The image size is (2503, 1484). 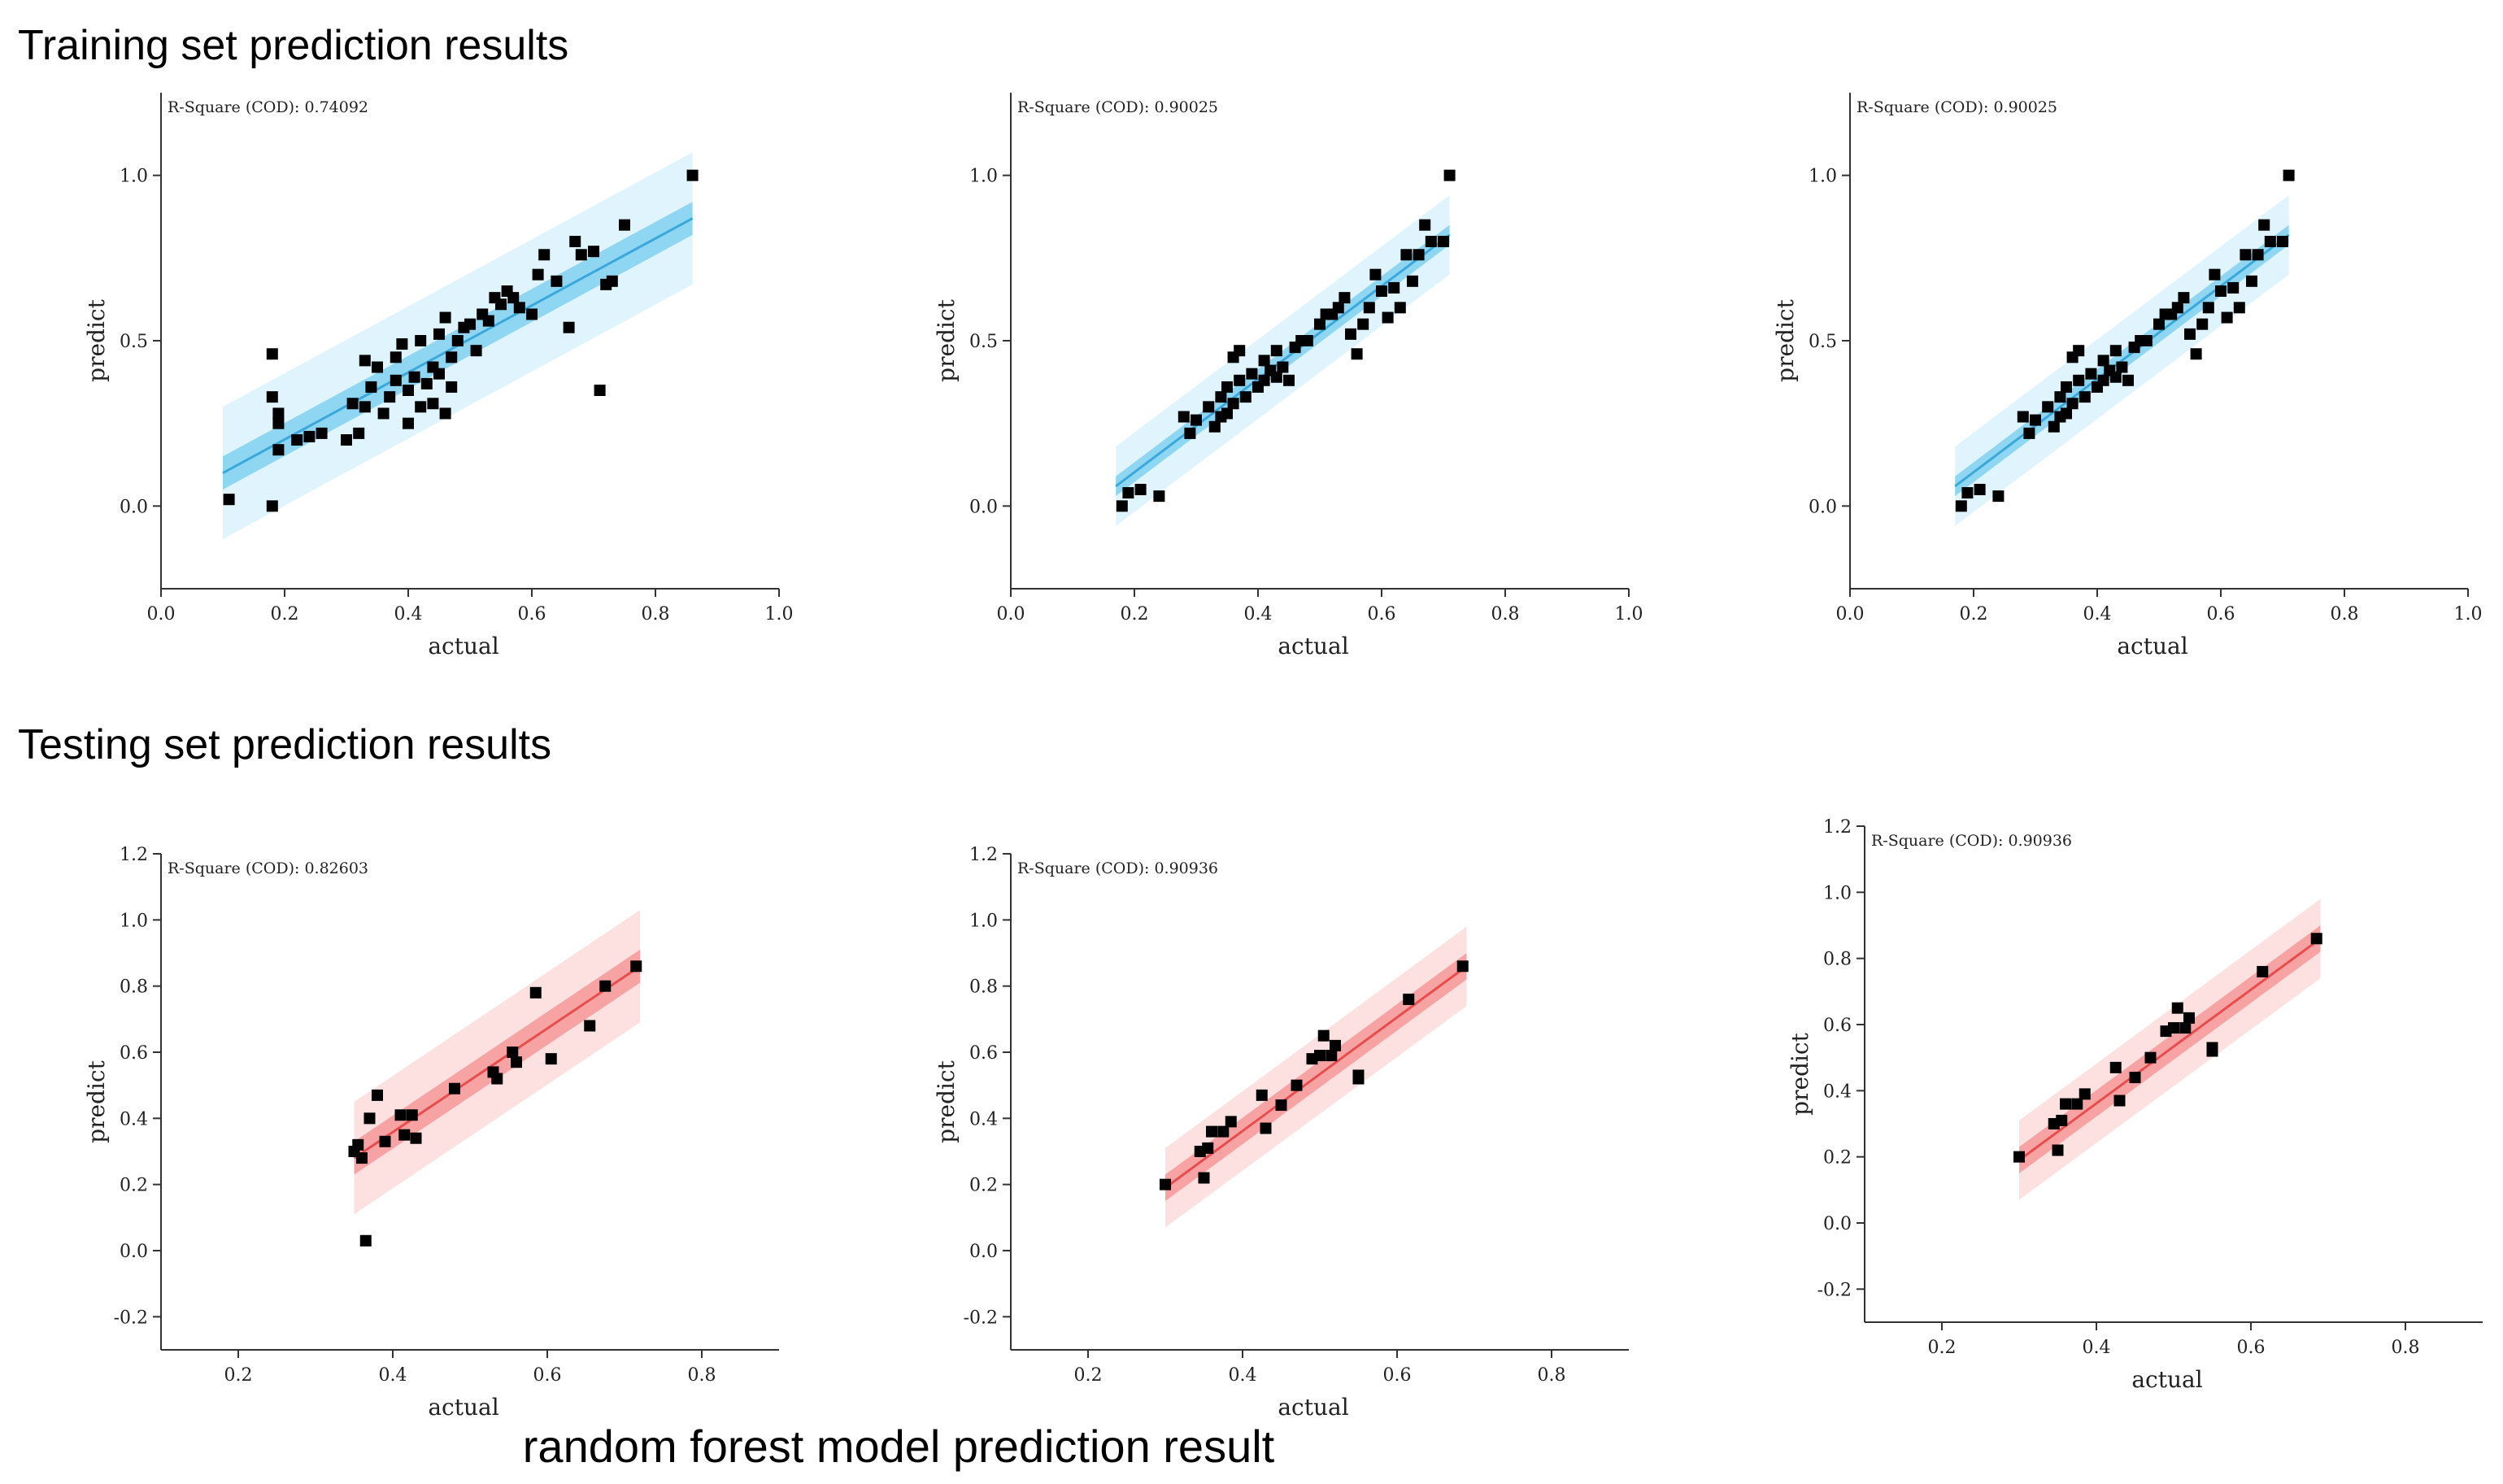 I want to click on y-tick-label: 0.8, so click(x=1837, y=960).